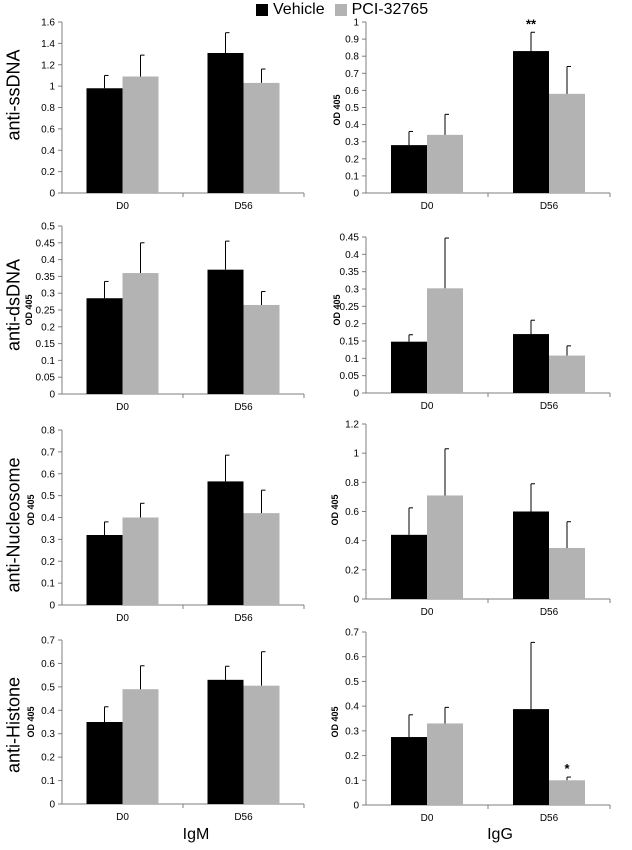 Image resolution: width=632 pixels, height=850 pixels. I want to click on panel-4-y-tick-label: 0.25, so click(350, 307).